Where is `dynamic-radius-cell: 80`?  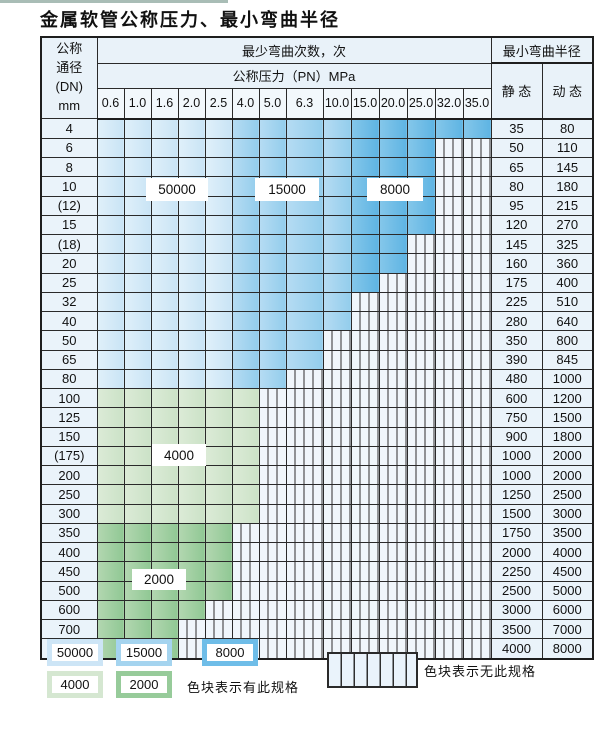 dynamic-radius-cell: 80 is located at coordinates (567, 128).